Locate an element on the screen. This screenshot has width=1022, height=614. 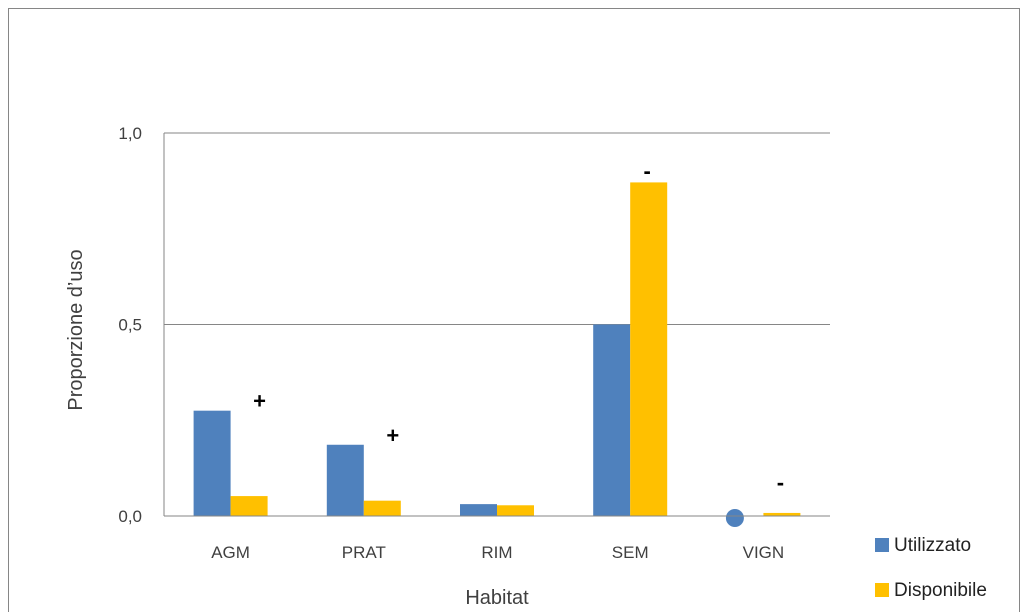
bar-utilizzato-prat is located at coordinates (345, 480).